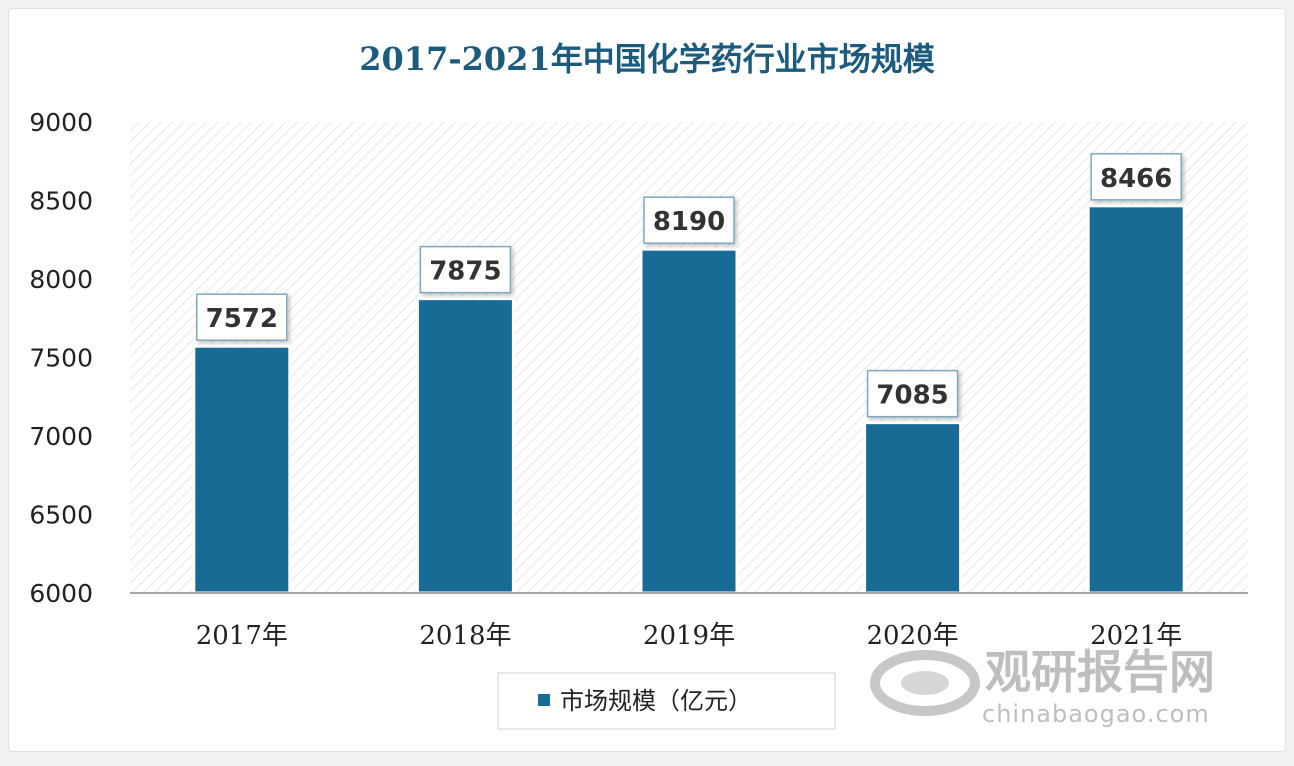  What do you see at coordinates (465, 636) in the screenshot?
I see `x-tick-label: 2018年` at bounding box center [465, 636].